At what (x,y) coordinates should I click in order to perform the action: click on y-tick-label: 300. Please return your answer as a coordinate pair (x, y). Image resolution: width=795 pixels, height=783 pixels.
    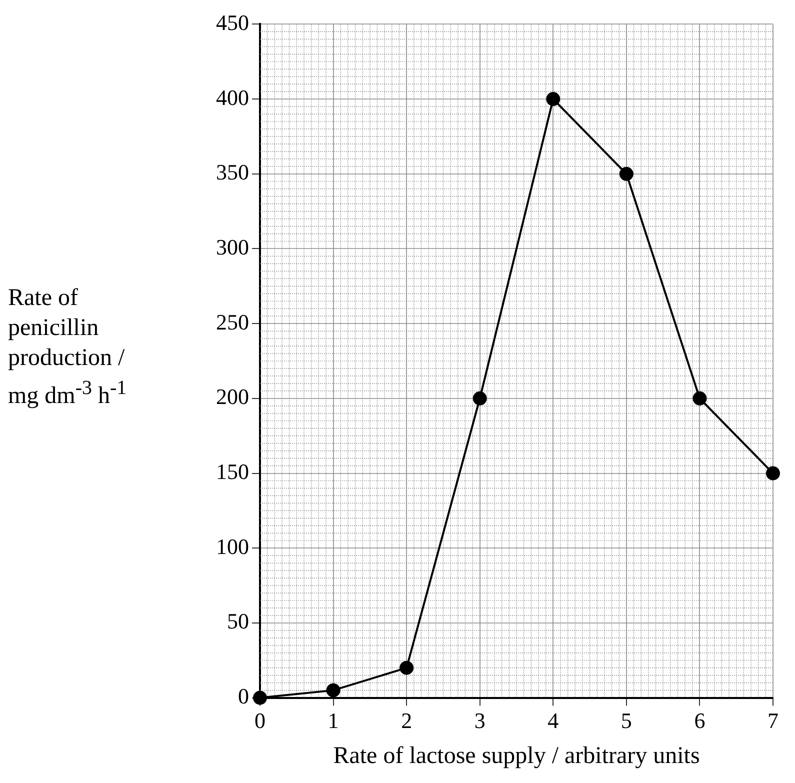
    Looking at the image, I should click on (232, 247).